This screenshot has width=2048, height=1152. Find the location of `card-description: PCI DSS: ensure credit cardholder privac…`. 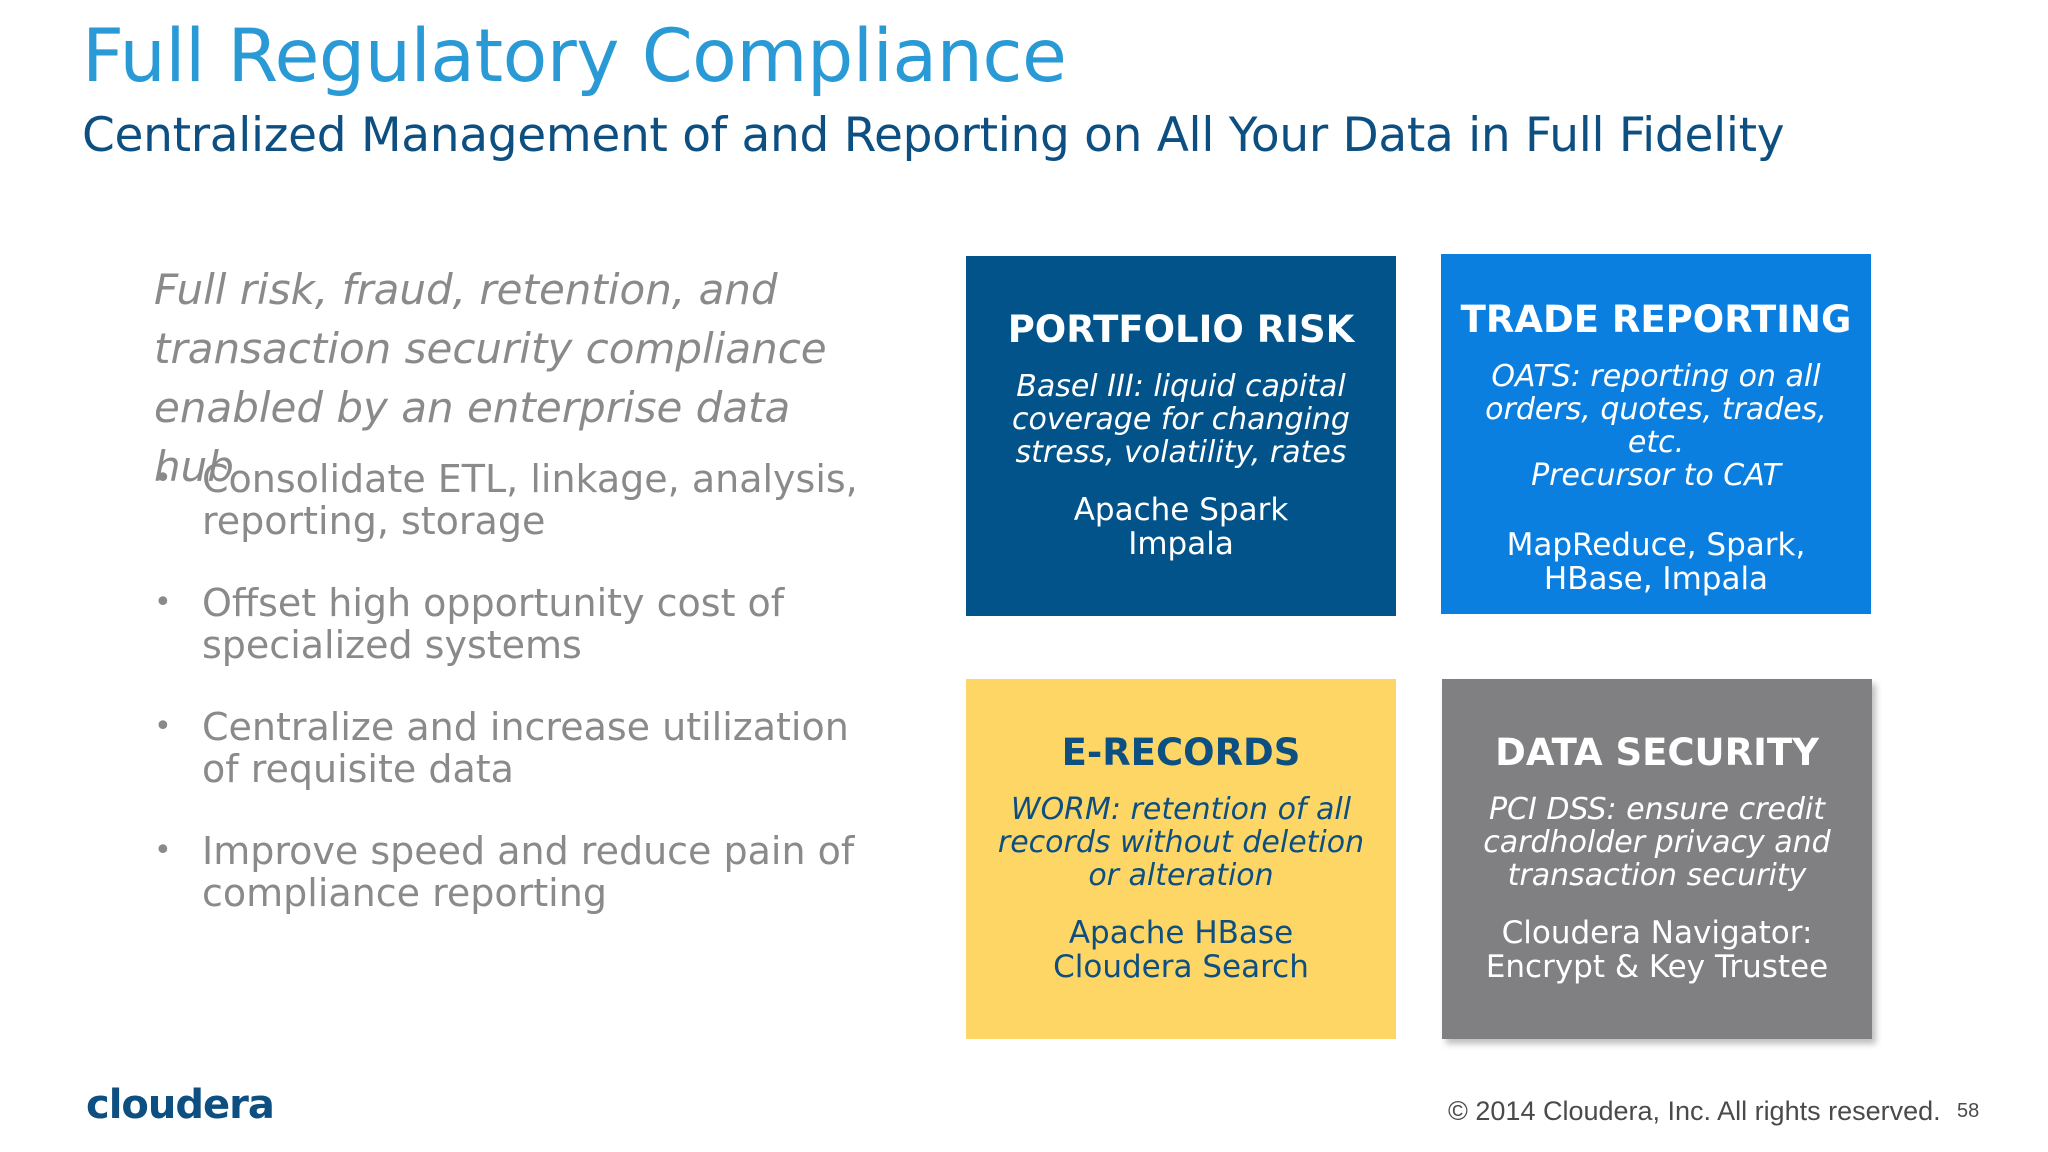

card-description: PCI DSS: ensure credit cardholder privac… is located at coordinates (1657, 842).